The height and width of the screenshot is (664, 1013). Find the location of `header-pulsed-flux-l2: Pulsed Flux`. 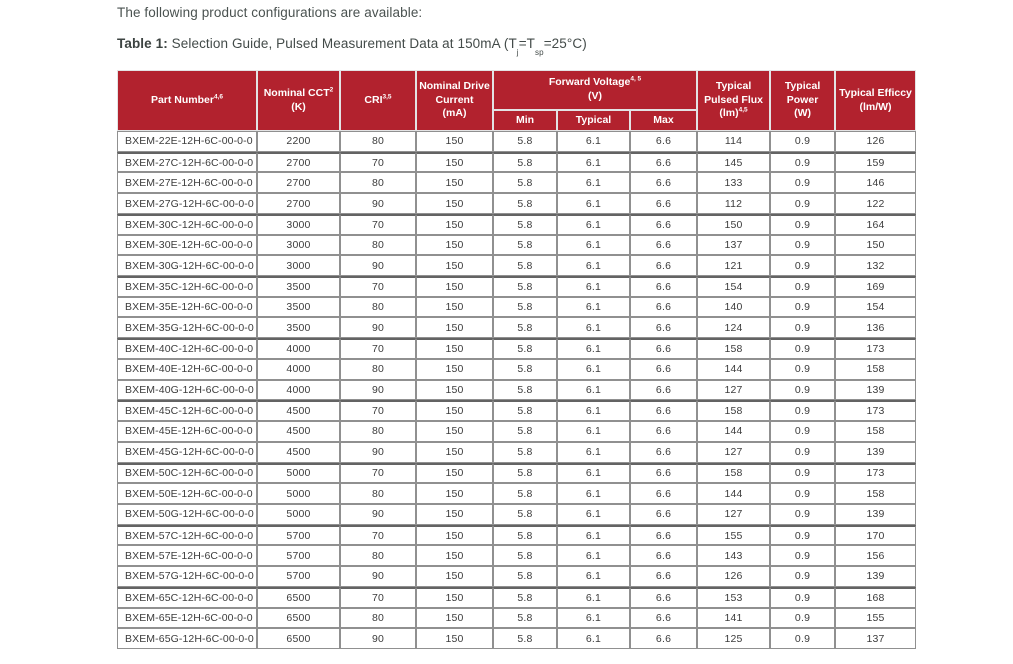

header-pulsed-flux-l2: Pulsed Flux is located at coordinates (733, 99).